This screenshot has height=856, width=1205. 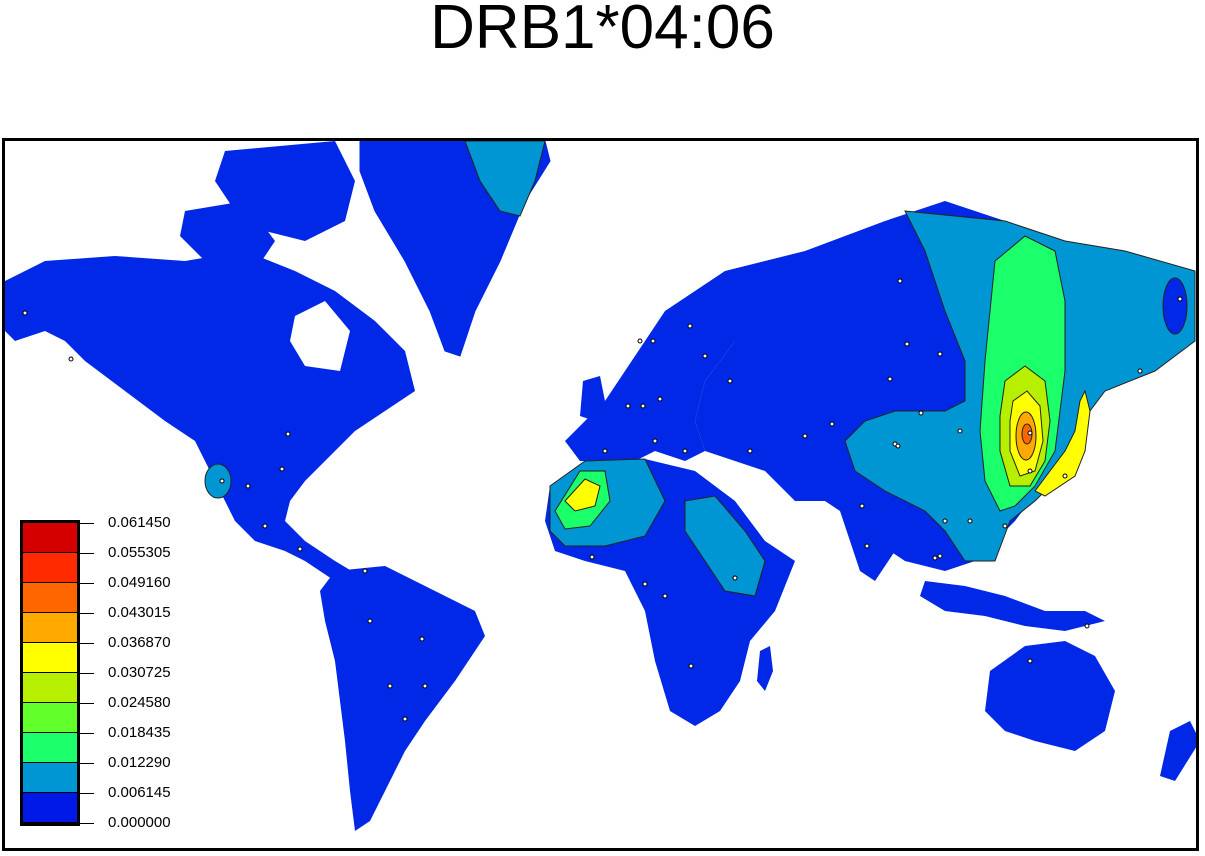 I want to click on legend-label: 0.012290, so click(x=139, y=762).